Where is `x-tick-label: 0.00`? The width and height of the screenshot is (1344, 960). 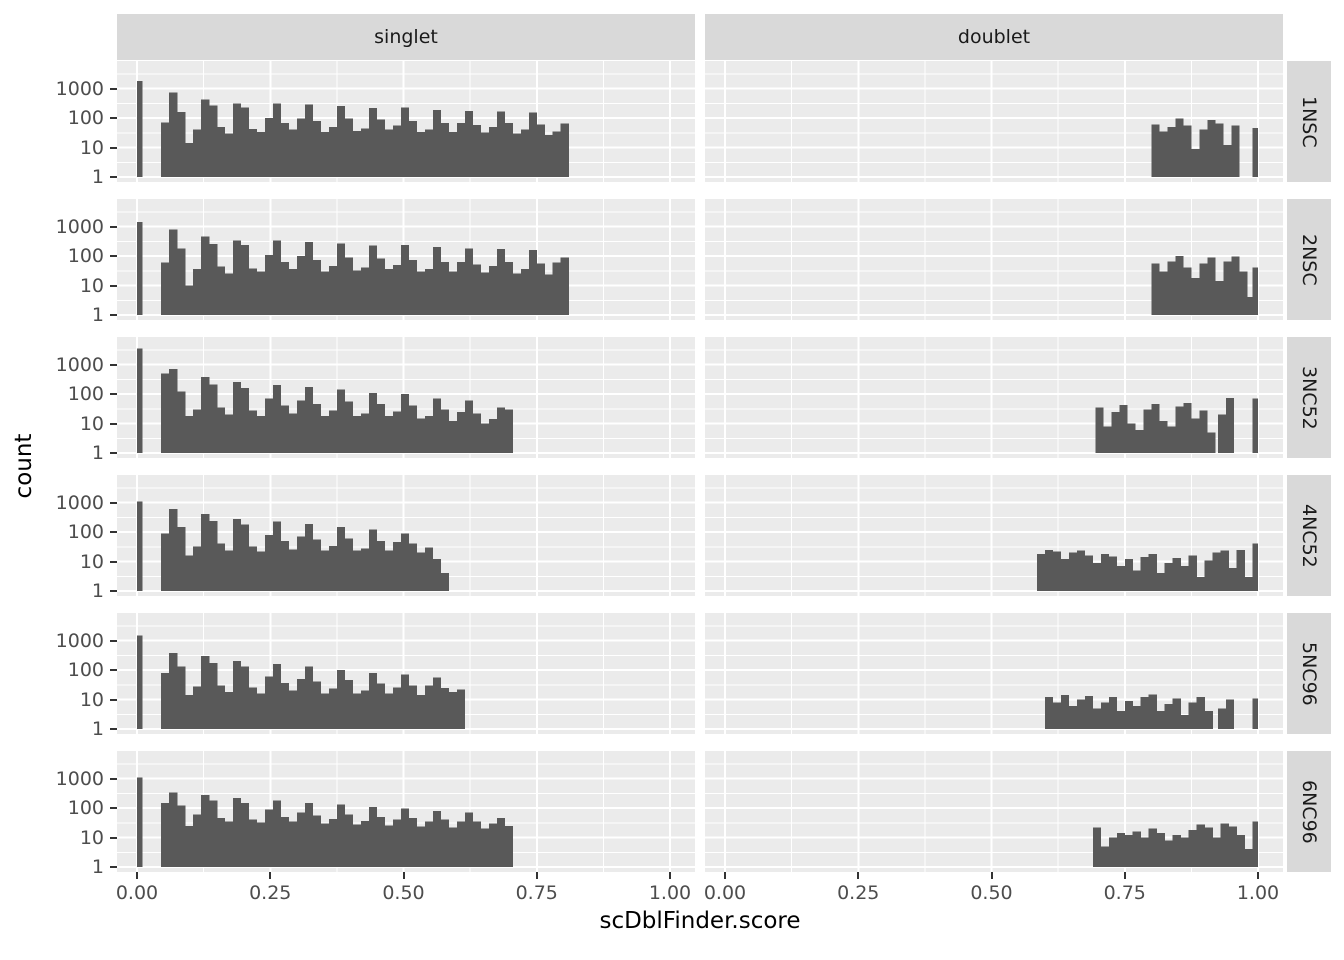
x-tick-label: 0.00 is located at coordinates (725, 893).